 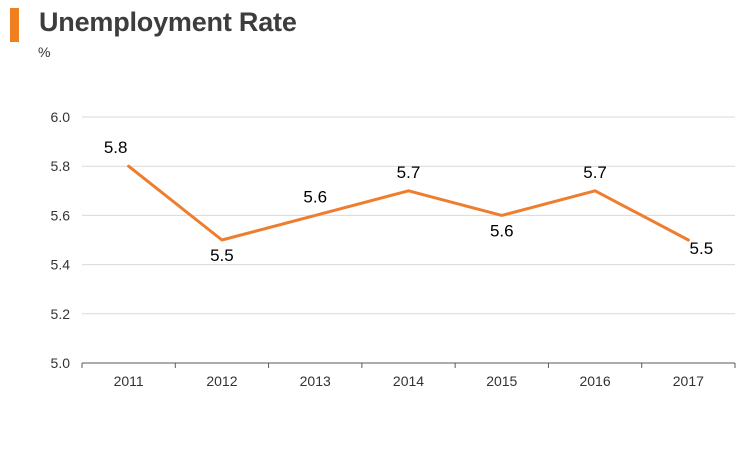 I want to click on x-tick-label: 2014, so click(x=408, y=381).